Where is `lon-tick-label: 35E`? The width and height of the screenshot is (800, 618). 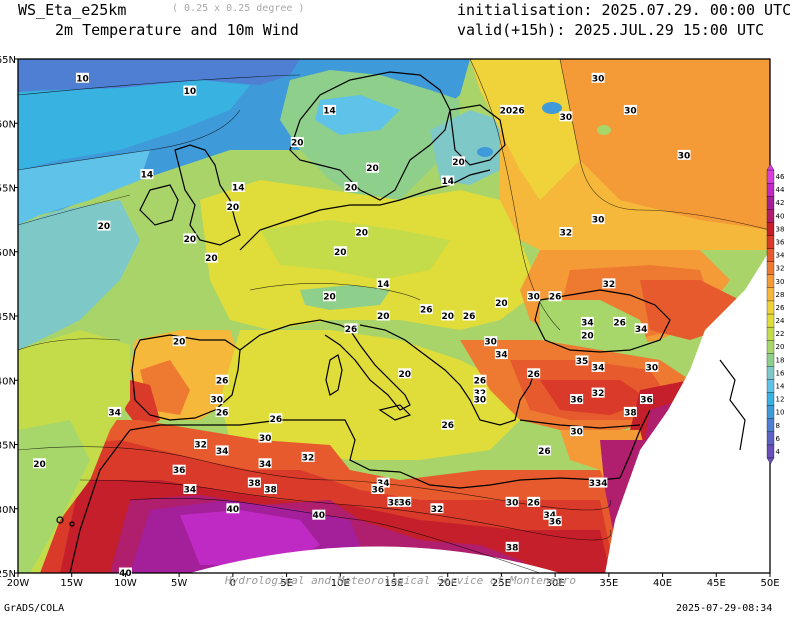 lon-tick-label: 35E is located at coordinates (608, 583).